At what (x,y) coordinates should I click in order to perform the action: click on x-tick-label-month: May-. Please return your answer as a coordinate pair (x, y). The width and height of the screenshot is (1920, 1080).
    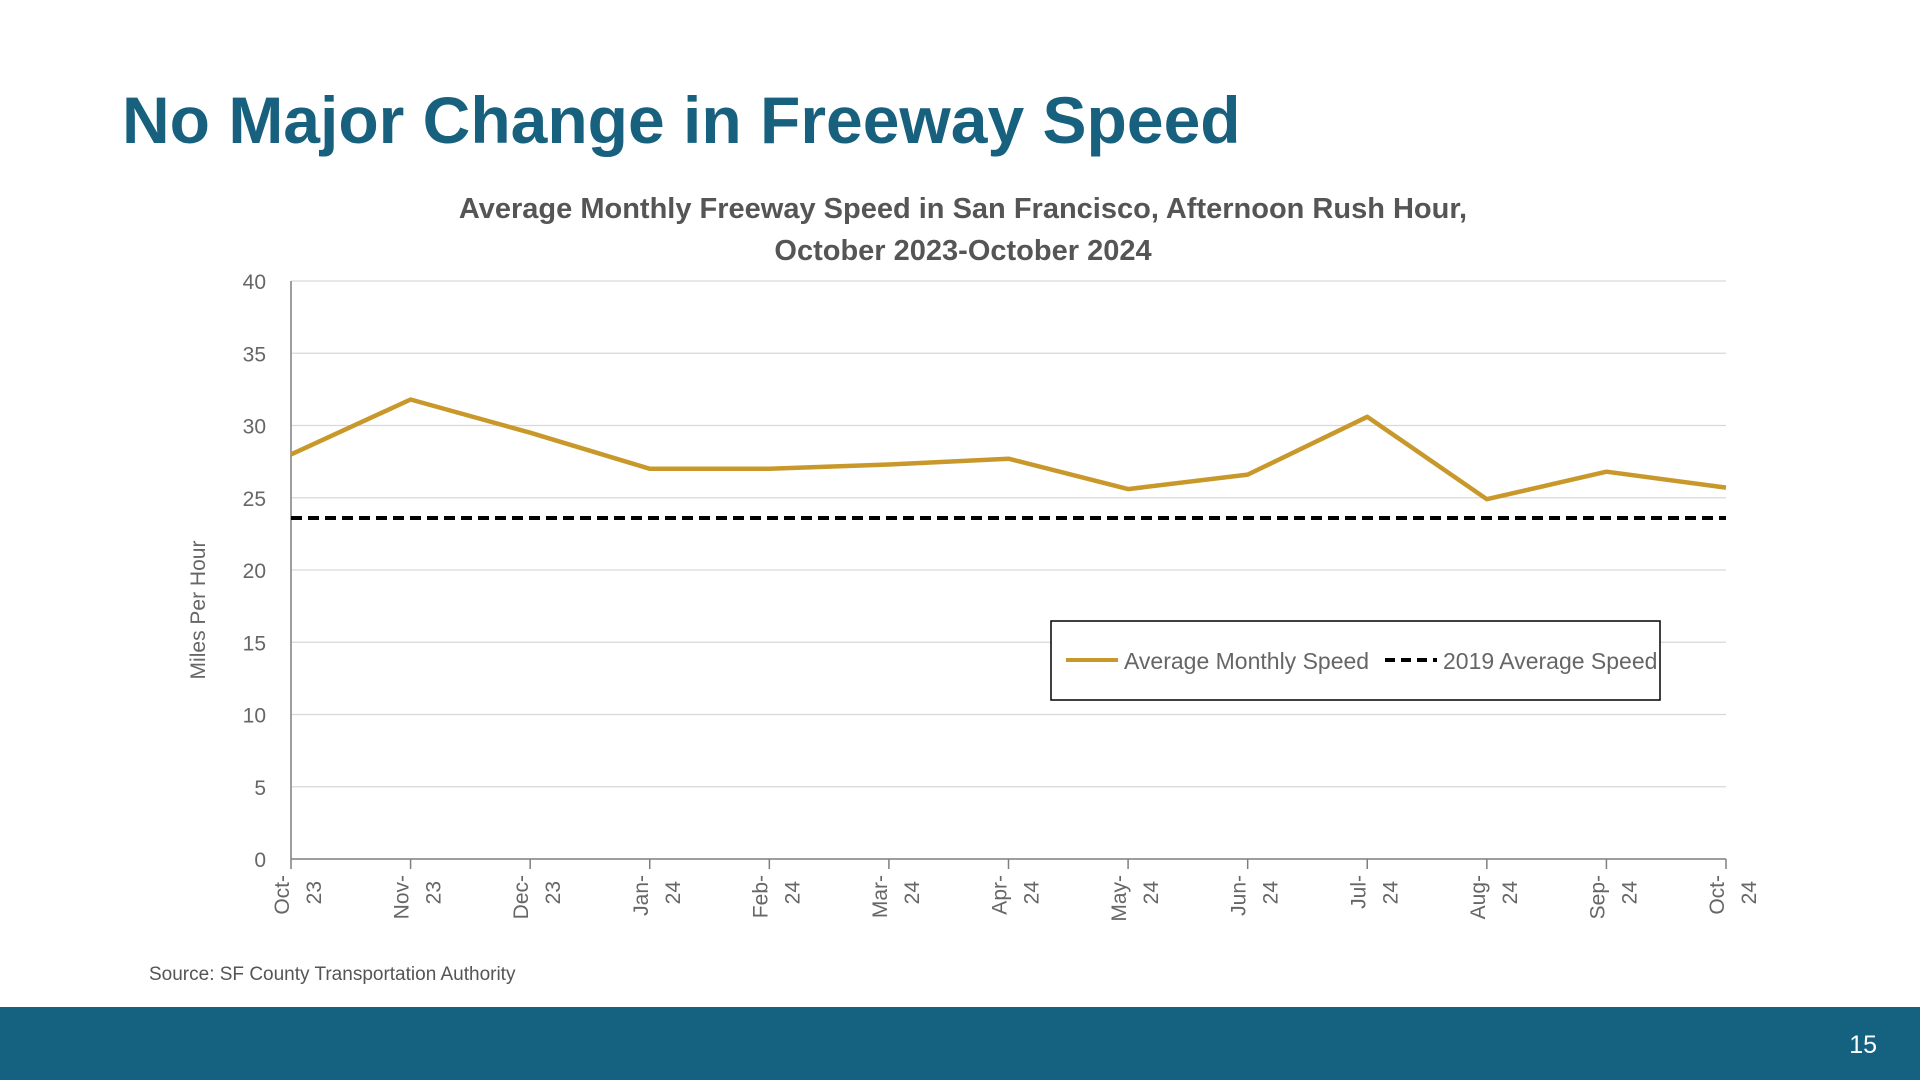
    Looking at the image, I should click on (1119, 898).